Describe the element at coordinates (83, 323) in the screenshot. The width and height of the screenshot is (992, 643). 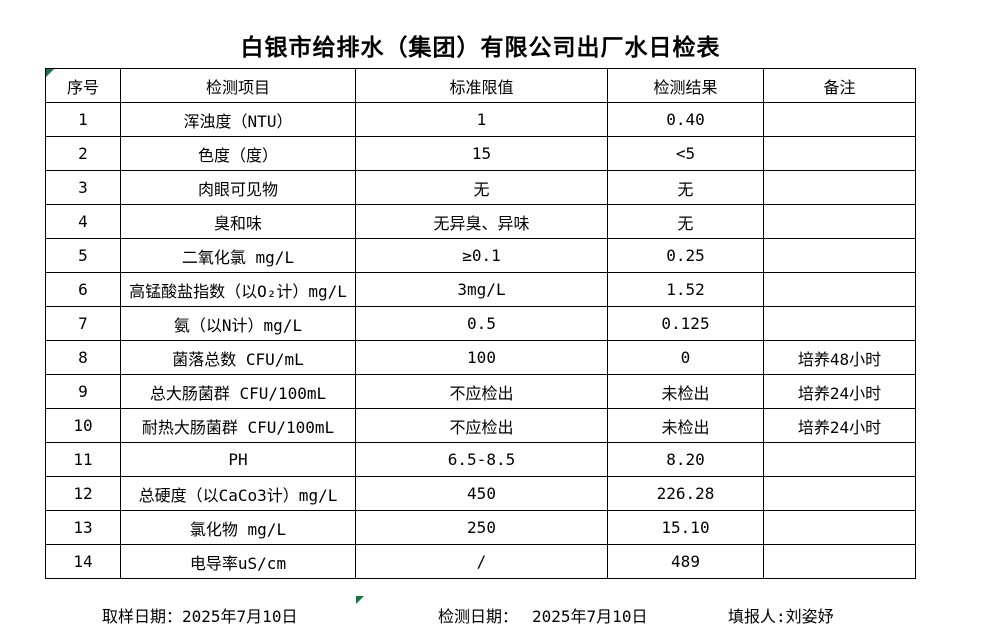
I see `row-number: 7` at that location.